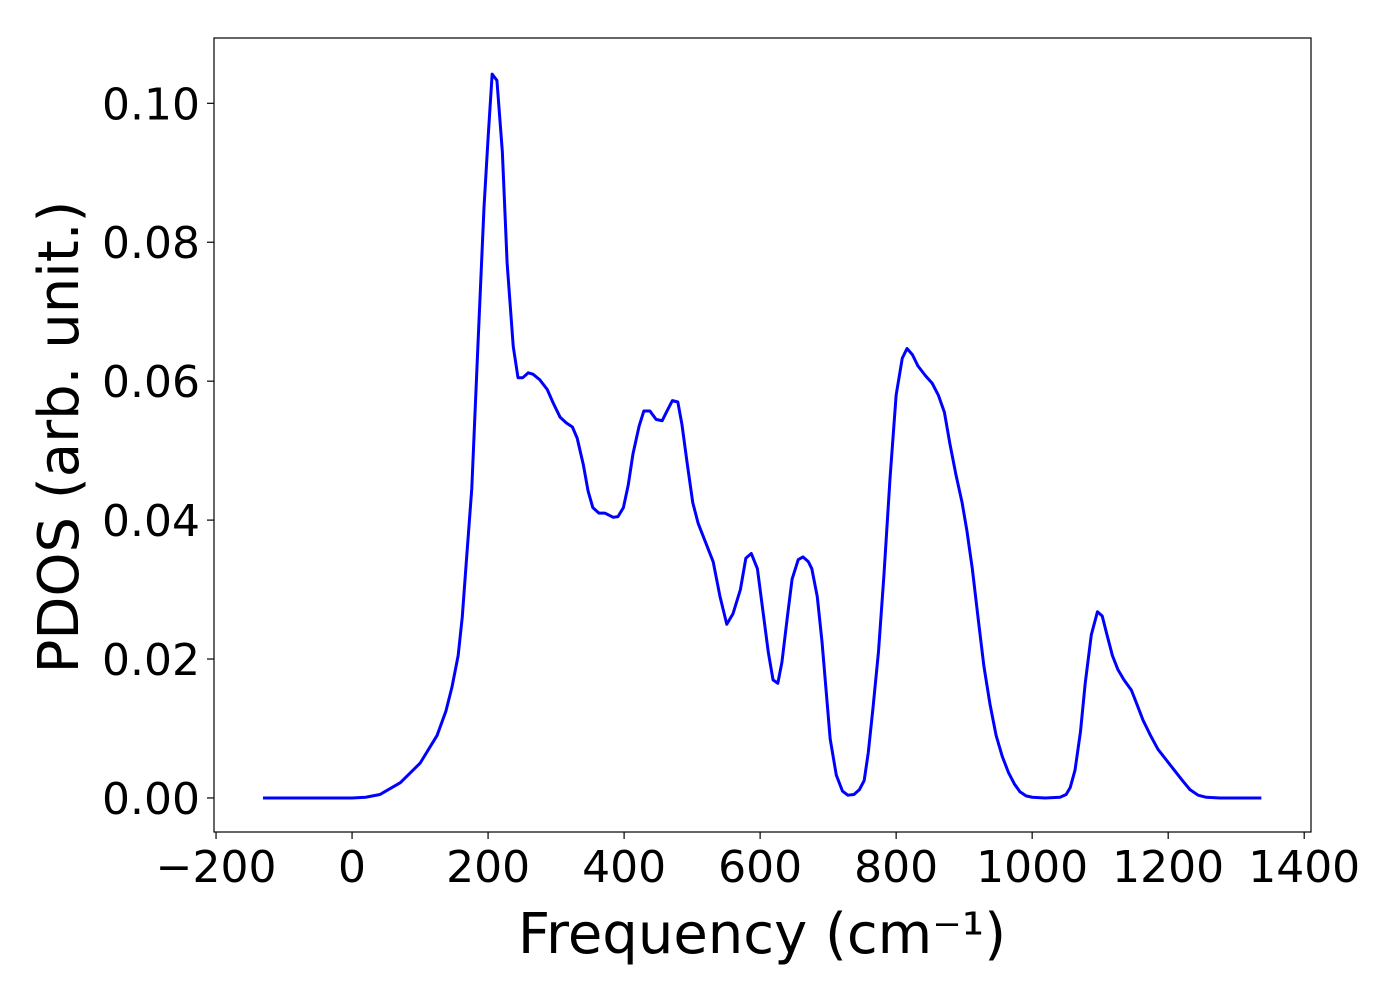  Describe the element at coordinates (352, 867) in the screenshot. I see `x-tick-label: 0` at that location.